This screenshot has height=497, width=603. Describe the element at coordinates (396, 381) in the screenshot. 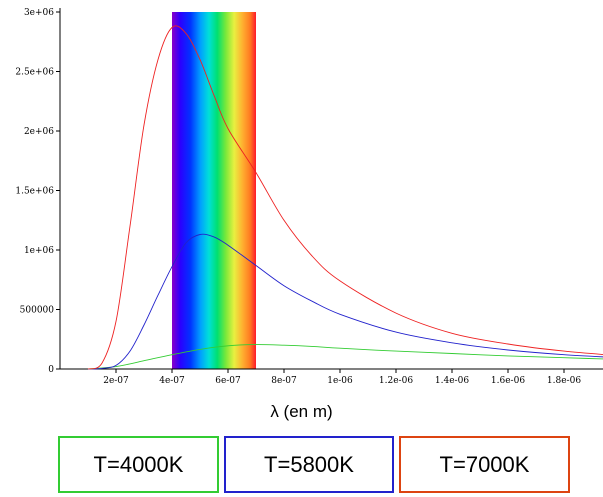

I see `x-tick-label: 1.2e-06` at that location.